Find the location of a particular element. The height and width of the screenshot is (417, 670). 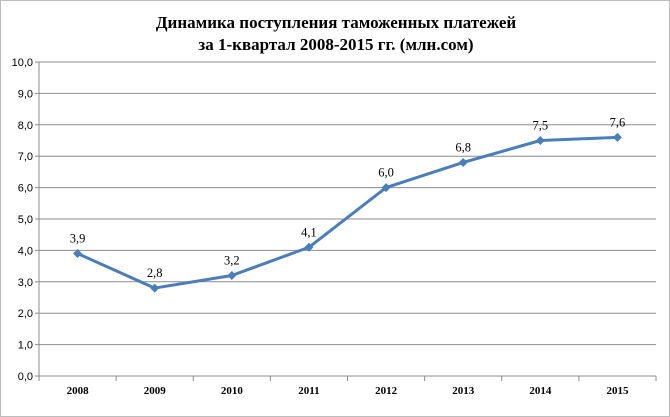

y-tick-label: 5,0 is located at coordinates (25, 220).